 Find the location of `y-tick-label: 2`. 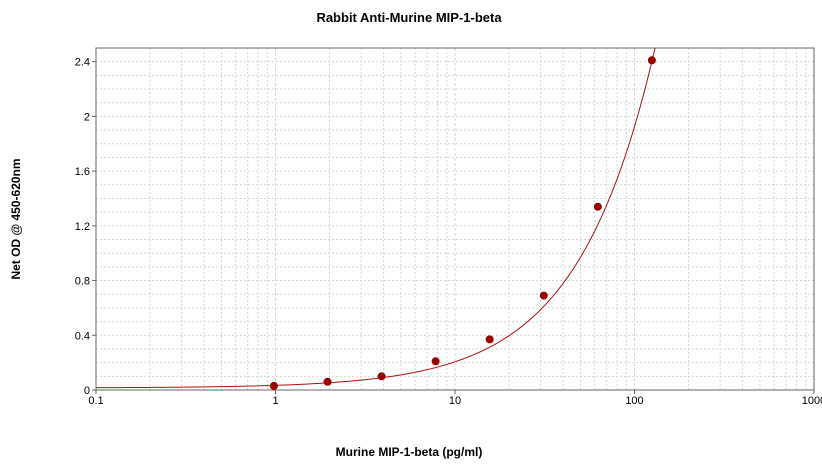

y-tick-label: 2 is located at coordinates (87, 117).